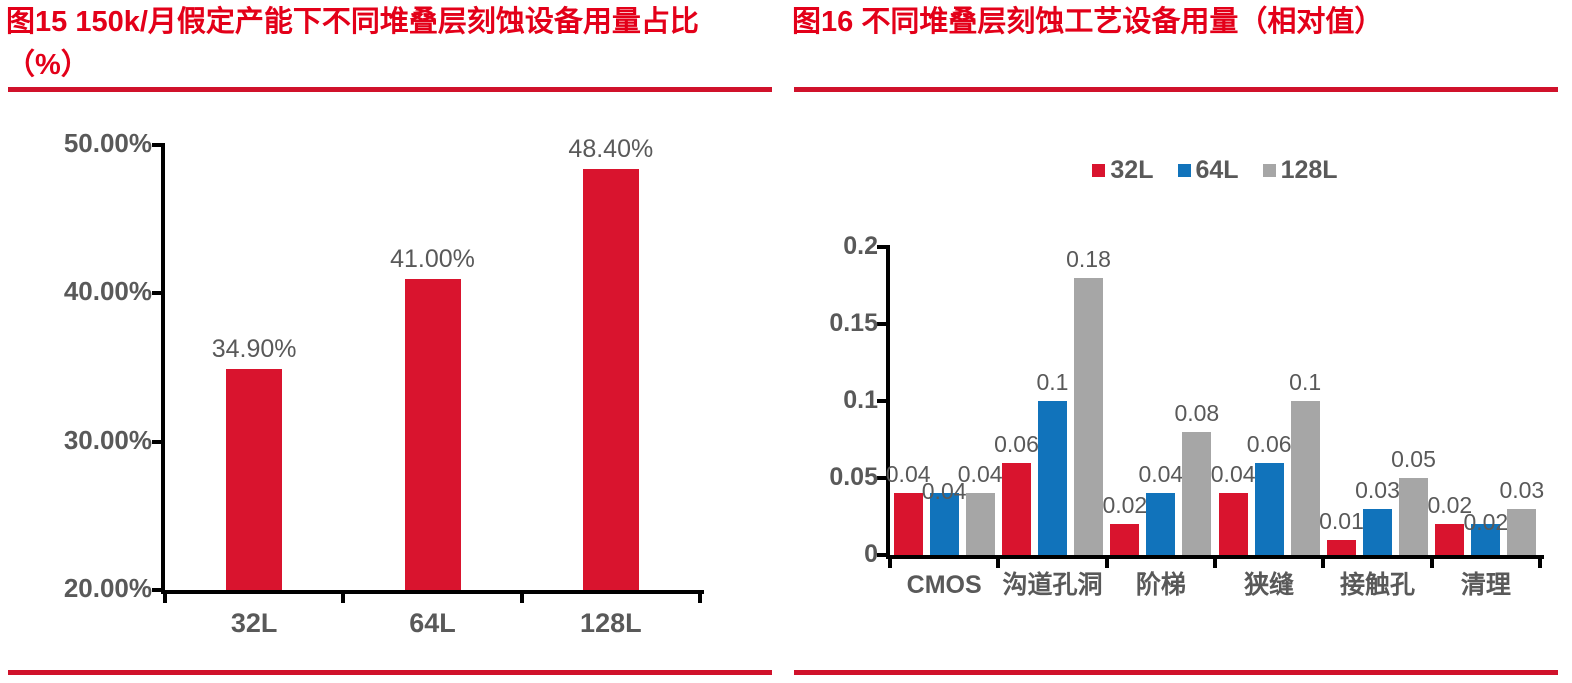  I want to click on y-tick-label: 0.05, so click(853, 476).